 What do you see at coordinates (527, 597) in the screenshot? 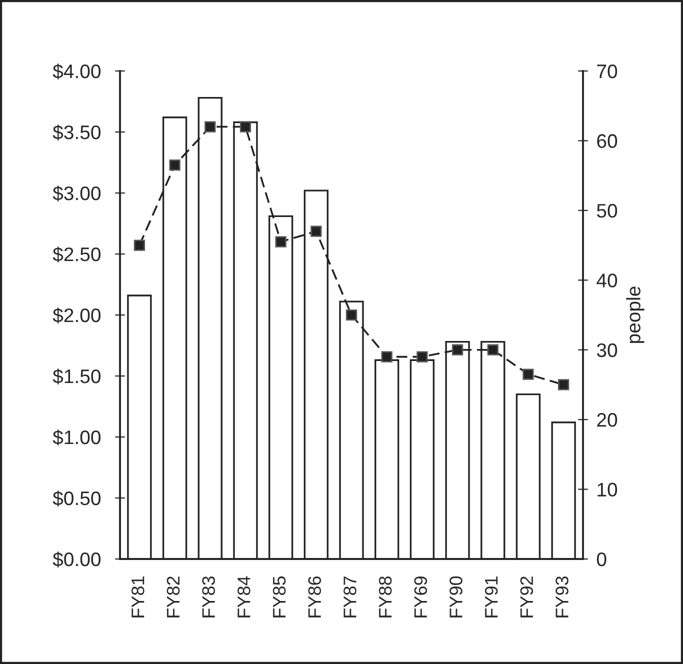
I see `x-tick-label: FY92` at bounding box center [527, 597].